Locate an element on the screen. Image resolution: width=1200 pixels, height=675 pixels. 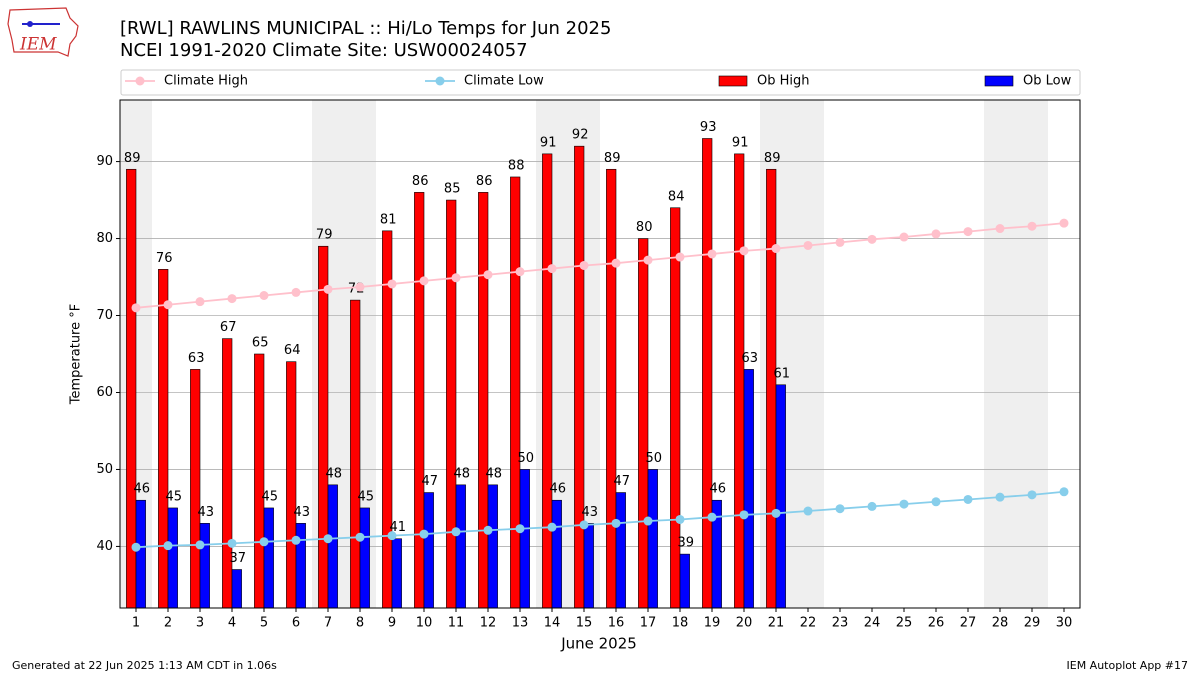
y-tick-label: 60 is located at coordinates (104, 392).